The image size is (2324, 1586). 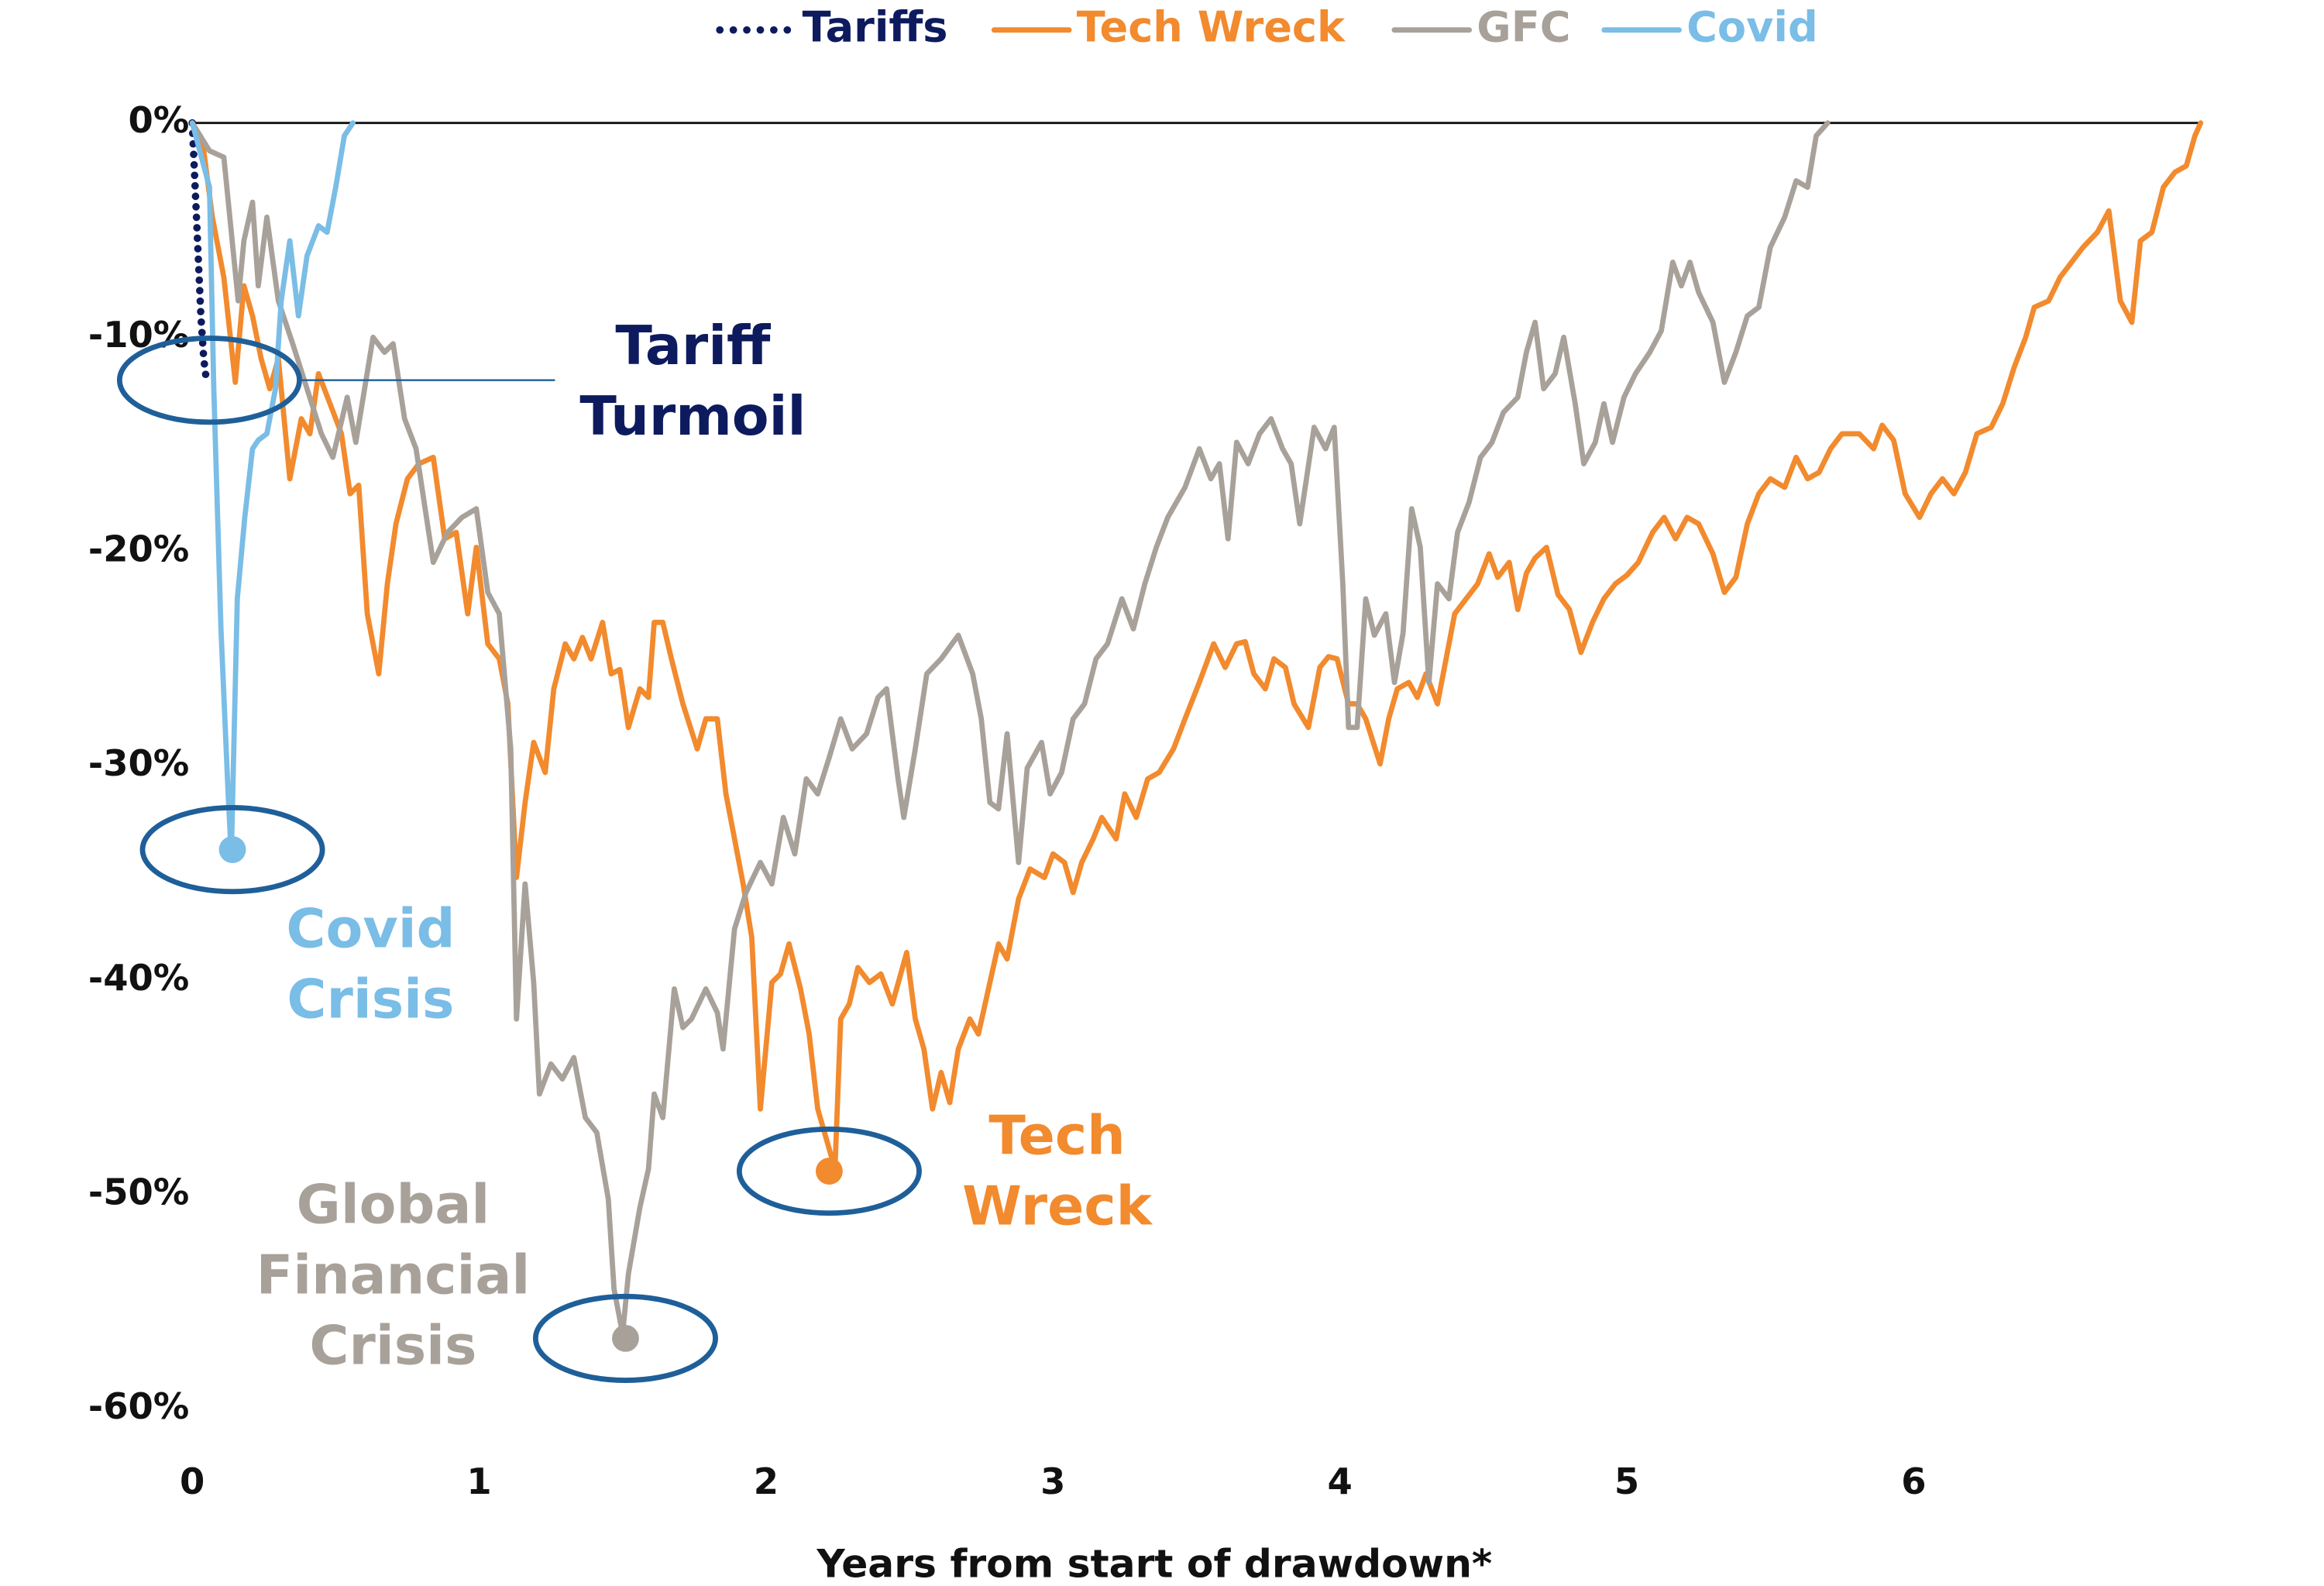 I want to click on legend-label: Tariffs, so click(x=875, y=27).